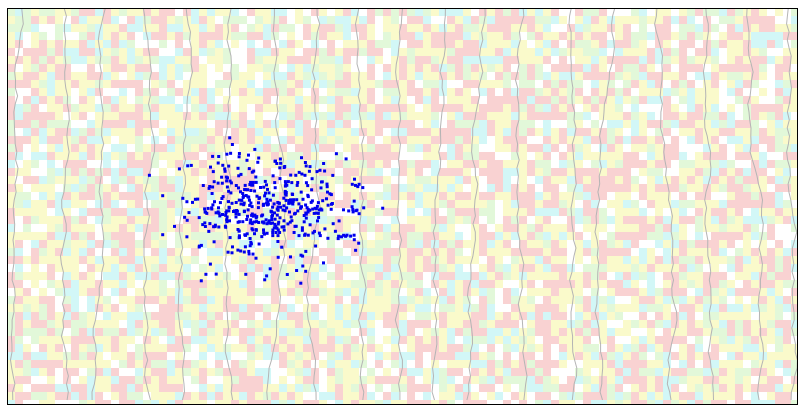  What do you see at coordinates (276, 205) in the screenshot?
I see `contour-line` at bounding box center [276, 205].